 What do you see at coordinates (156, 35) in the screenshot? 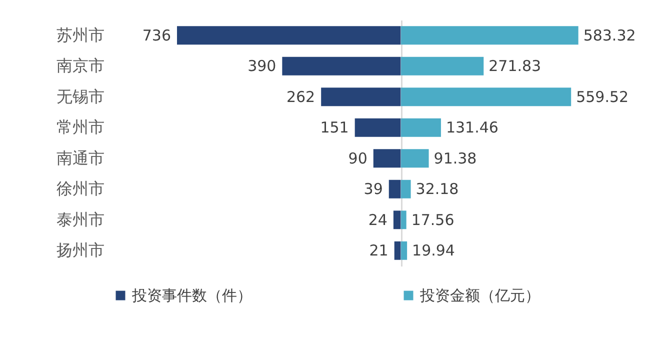
I see `data-label: 736` at bounding box center [156, 35].